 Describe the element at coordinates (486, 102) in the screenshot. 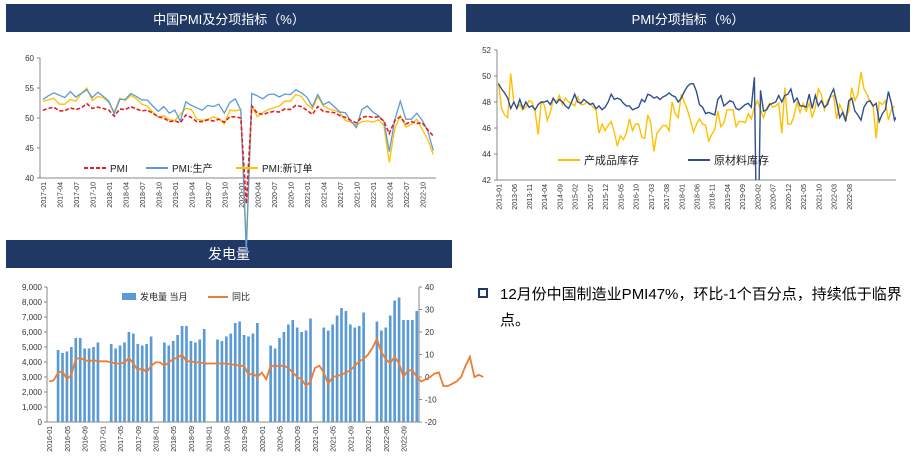

I see `inventory-y-tick-label: 48` at that location.